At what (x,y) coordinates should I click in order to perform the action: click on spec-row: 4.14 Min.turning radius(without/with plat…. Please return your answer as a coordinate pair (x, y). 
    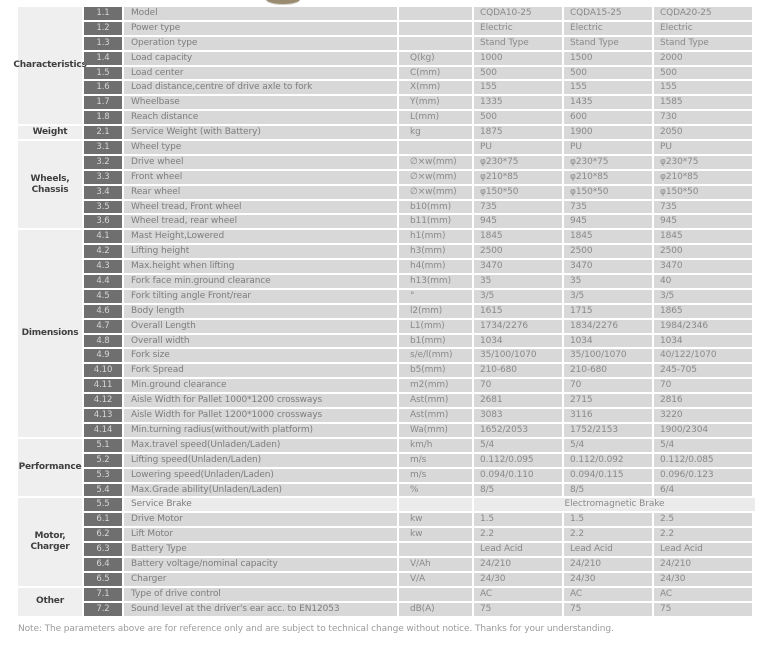
    Looking at the image, I should click on (419, 430).